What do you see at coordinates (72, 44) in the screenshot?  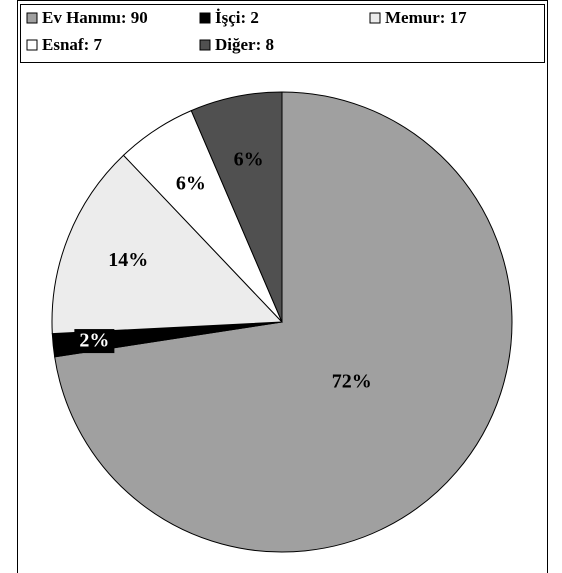 I see `legend-label: Esnaf: 7` at bounding box center [72, 44].